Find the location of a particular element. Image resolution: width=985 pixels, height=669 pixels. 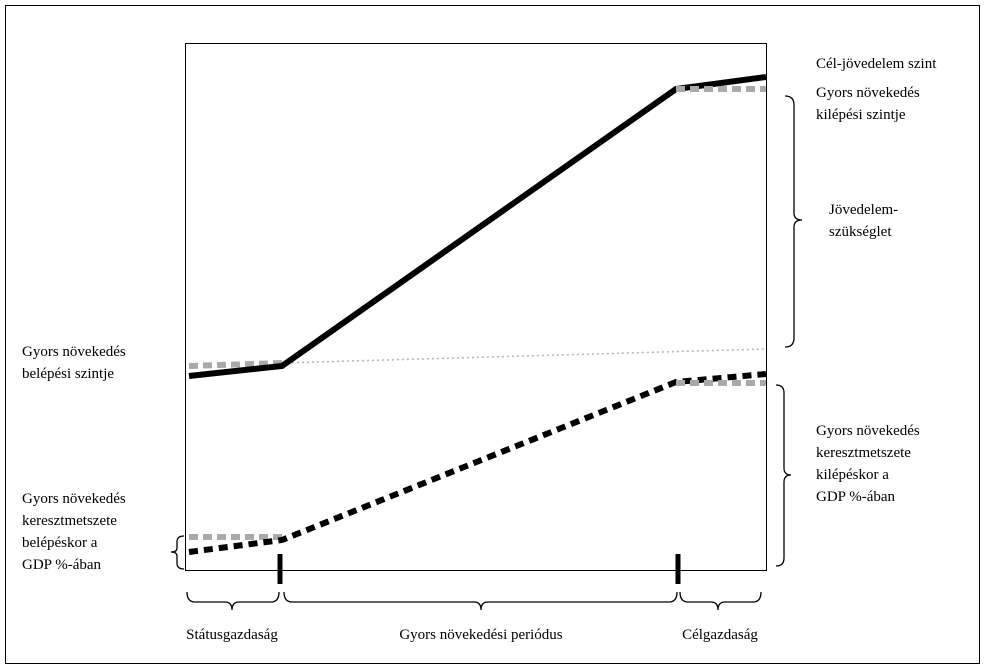

rapid-growth-period-brace is located at coordinates (480, 601).